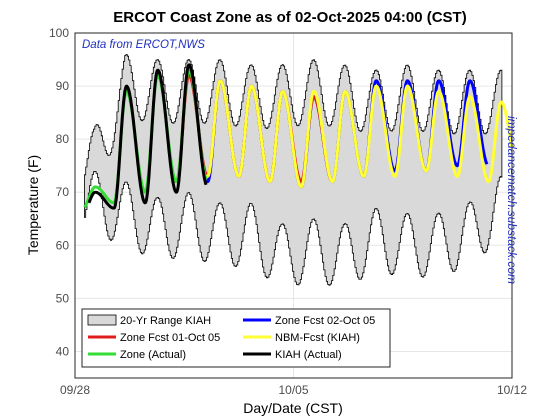 The height and width of the screenshot is (420, 560). Describe the element at coordinates (75, 390) in the screenshot. I see `x-tick-label: 09/28` at that location.